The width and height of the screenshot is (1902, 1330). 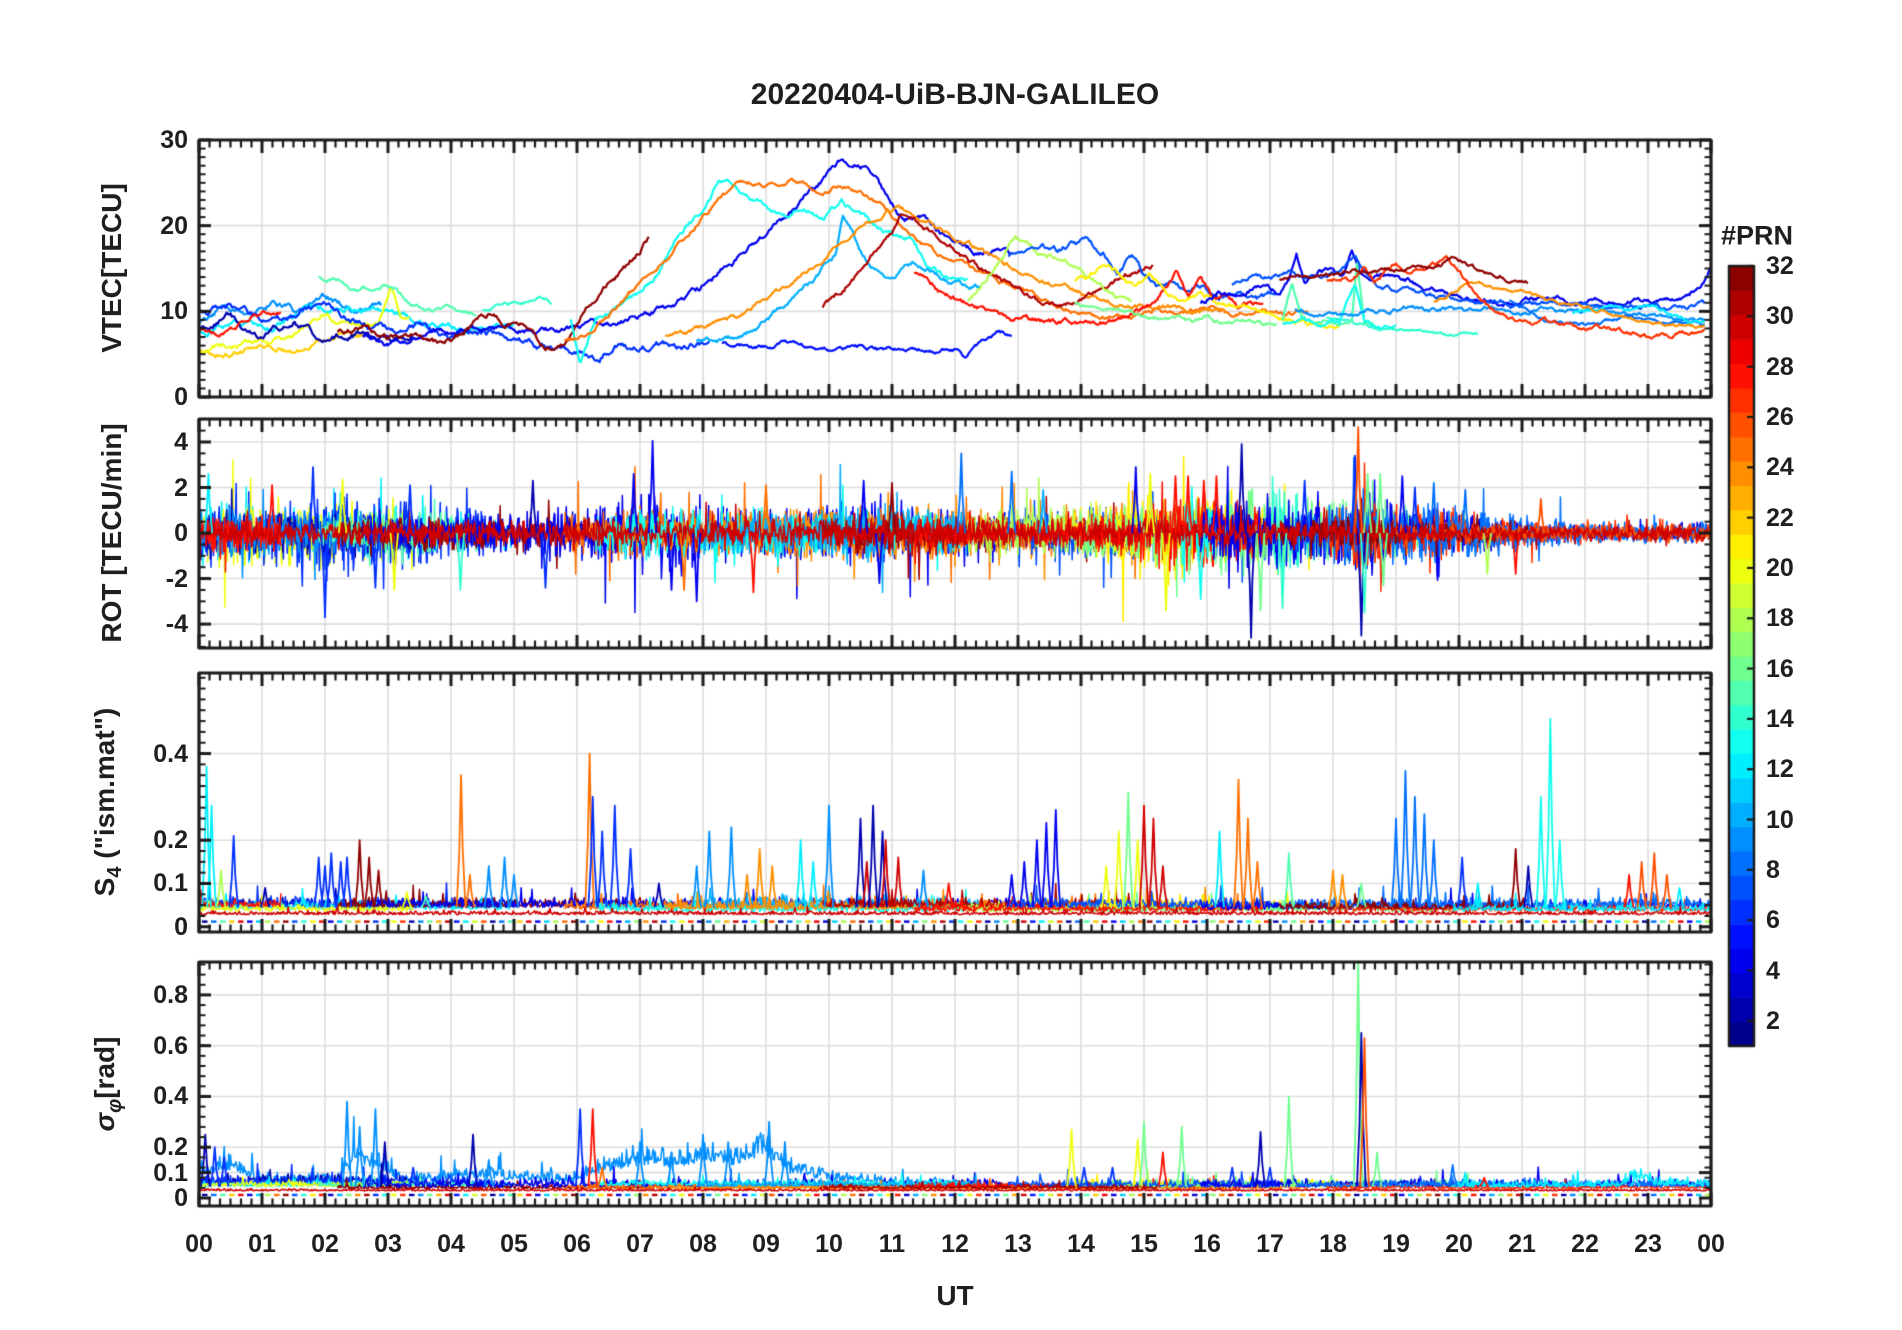 I want to click on vtec-axis-label: VTEC[TECU], so click(x=112, y=268).